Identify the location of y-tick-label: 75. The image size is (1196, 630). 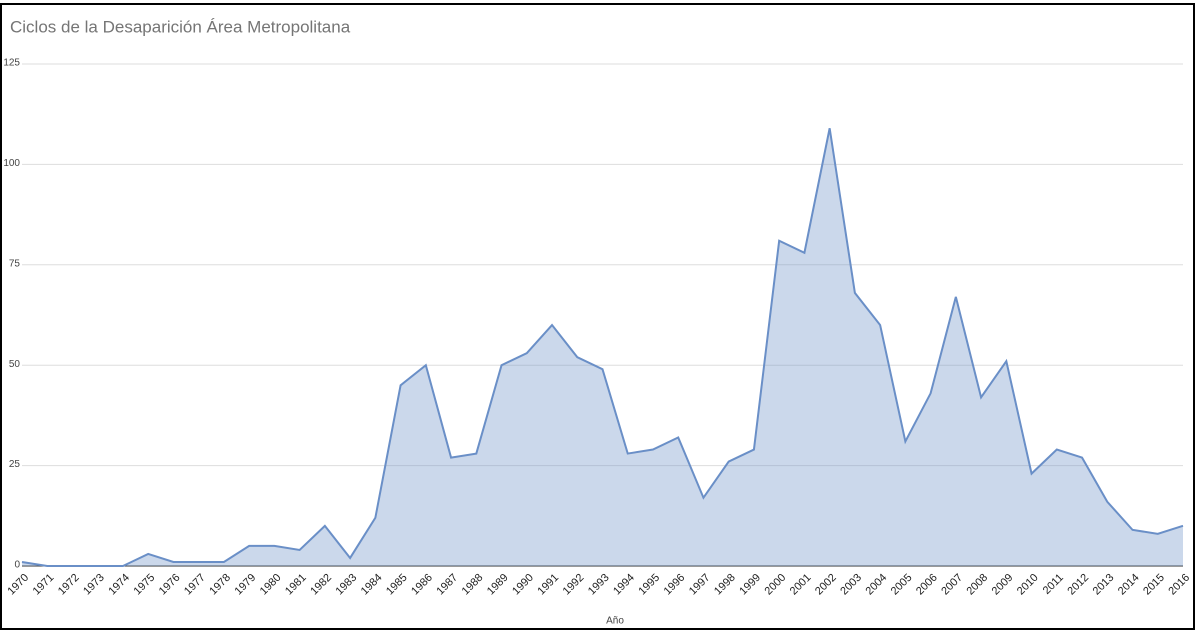
(15, 263).